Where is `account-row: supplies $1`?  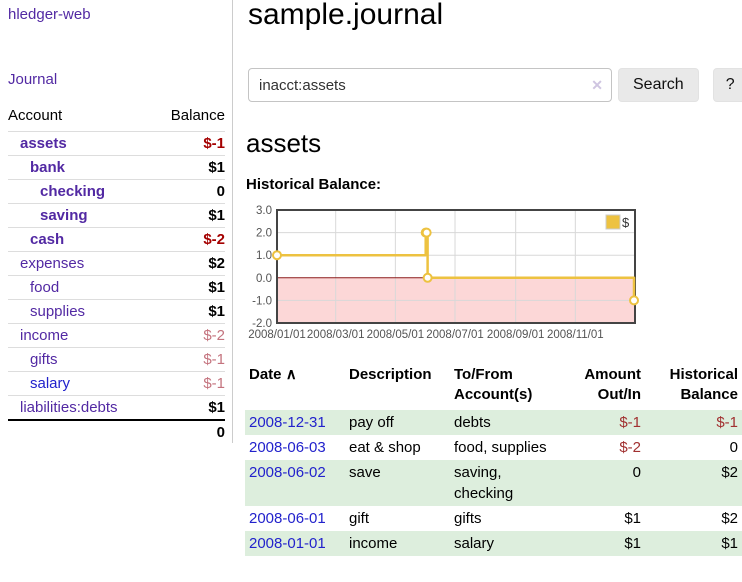
account-row: supplies $1 is located at coordinates (116, 311).